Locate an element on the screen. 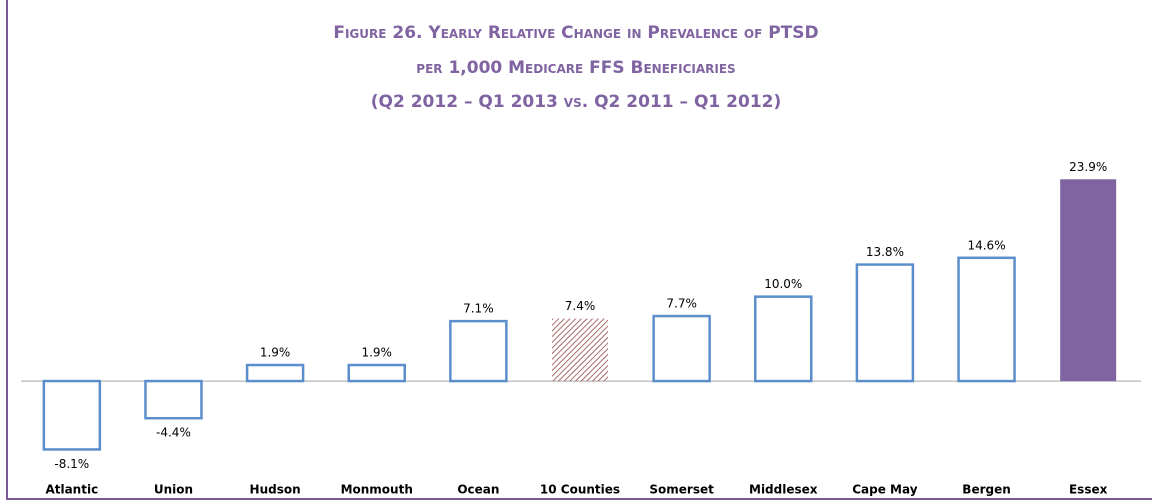  value-label: 14.6% is located at coordinates (986, 245).